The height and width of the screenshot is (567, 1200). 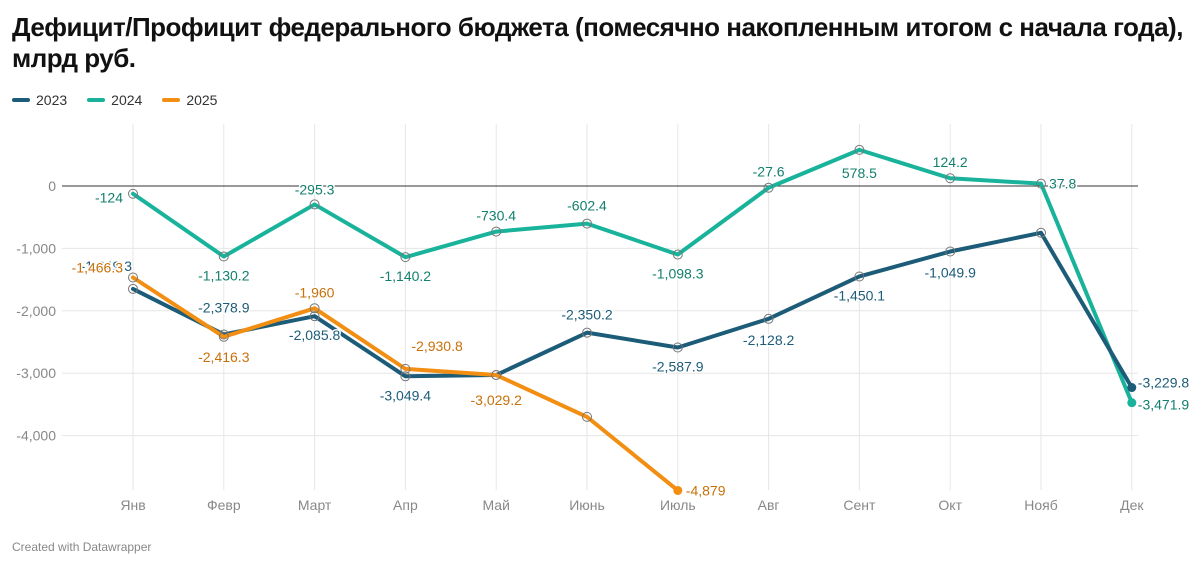 What do you see at coordinates (1164, 383) in the screenshot?
I see `data-label: -3,229.8` at bounding box center [1164, 383].